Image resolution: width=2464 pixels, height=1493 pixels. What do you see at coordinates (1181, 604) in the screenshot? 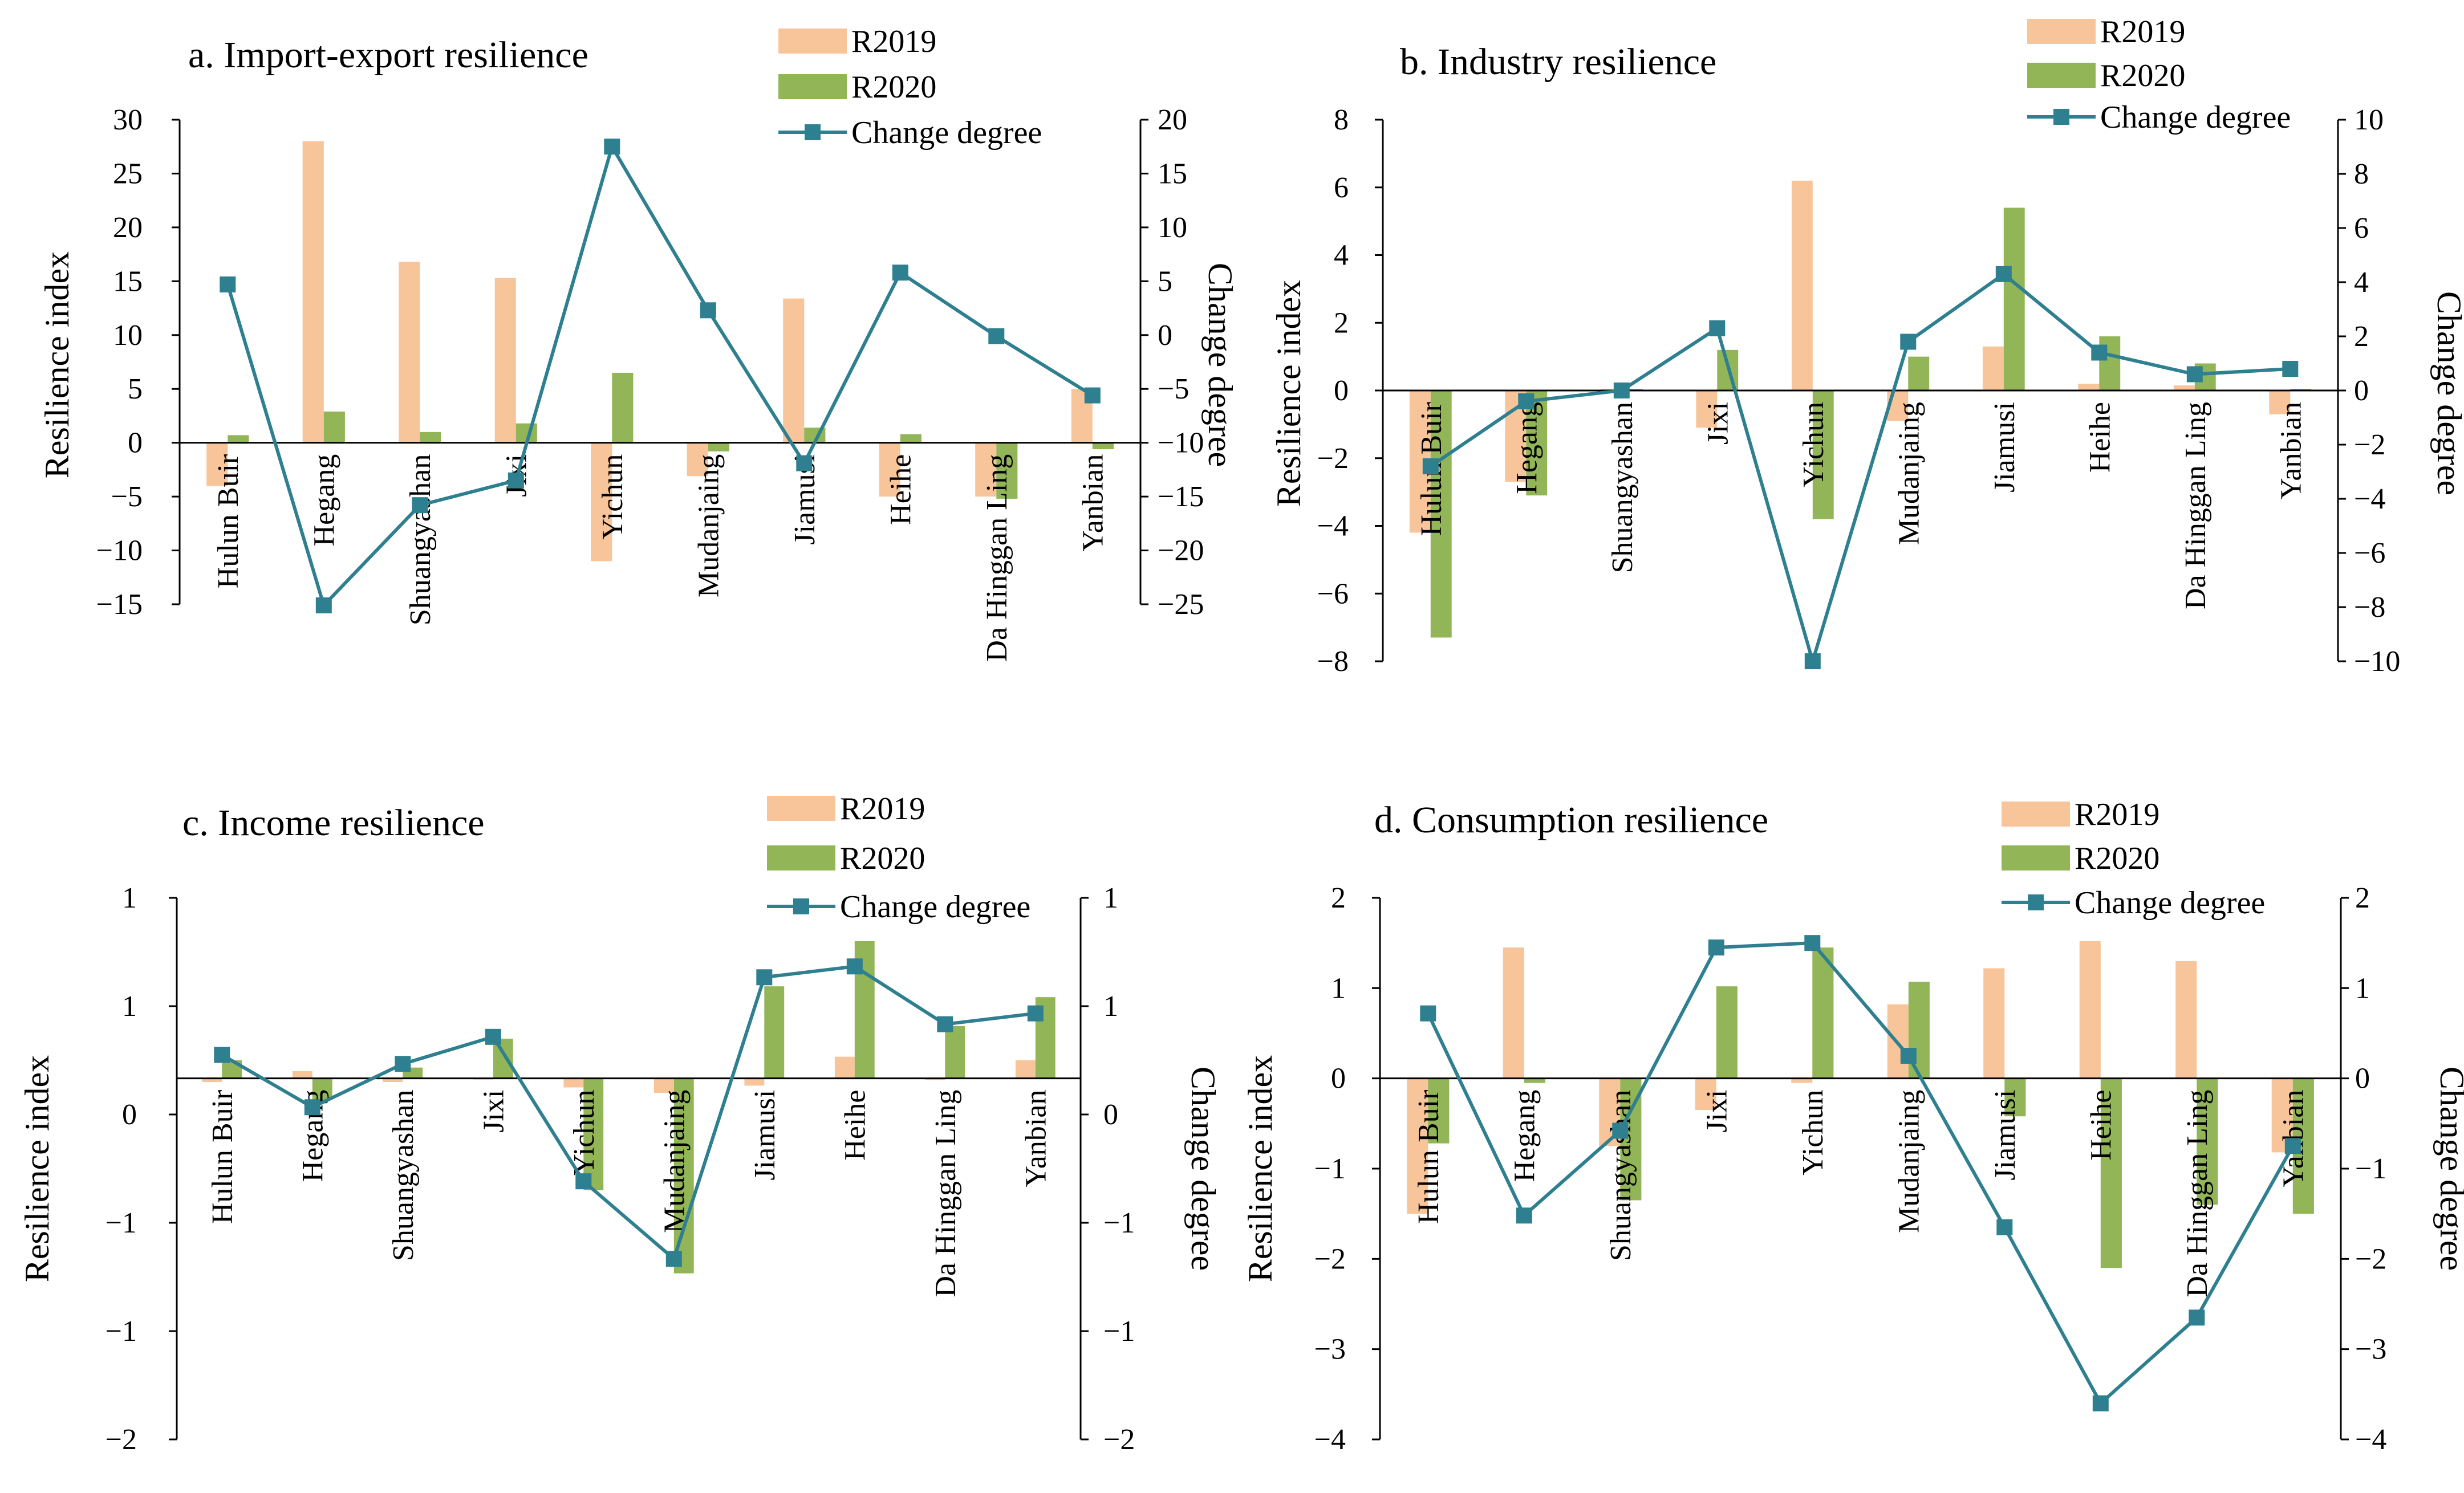
I see `y2-tick-label: −25` at bounding box center [1181, 604].